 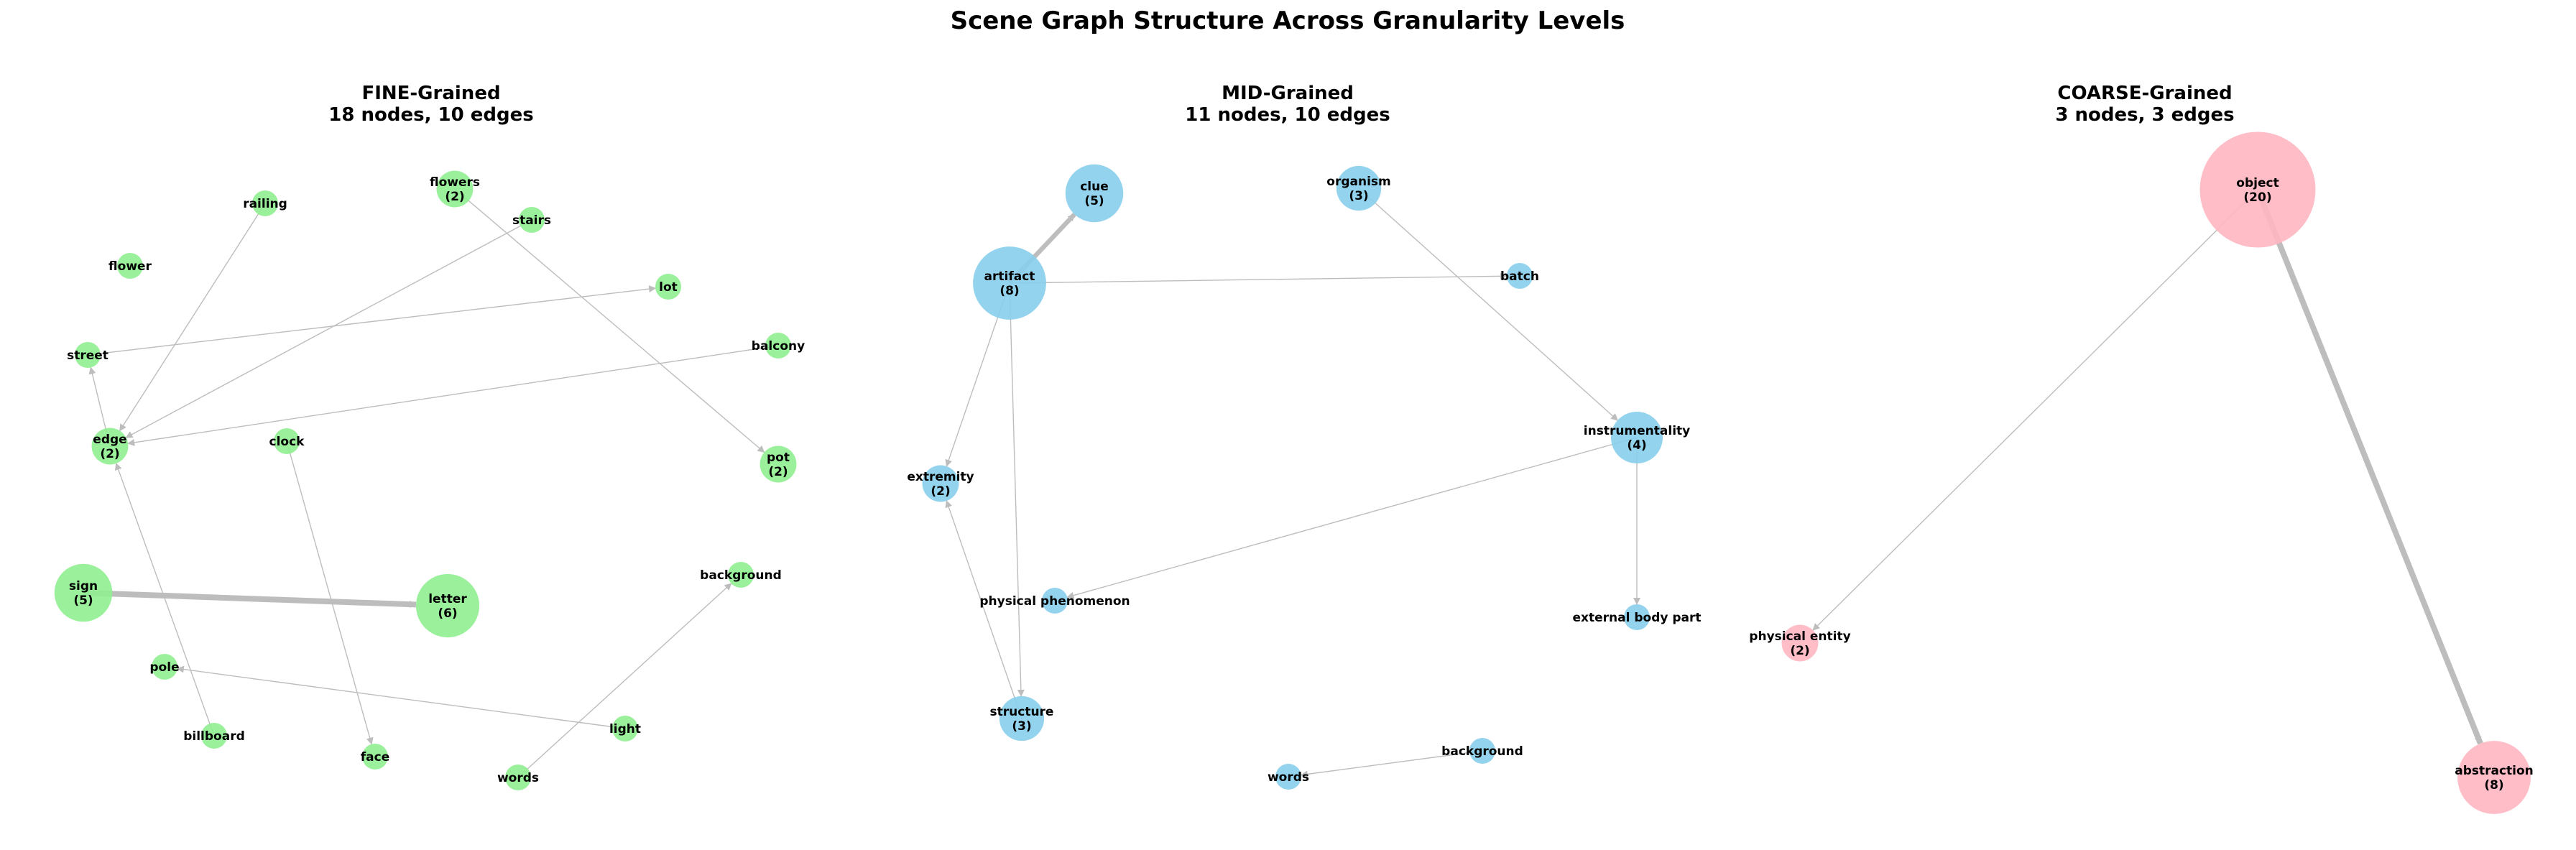 I want to click on node-name-organism: organism, so click(x=1358, y=182).